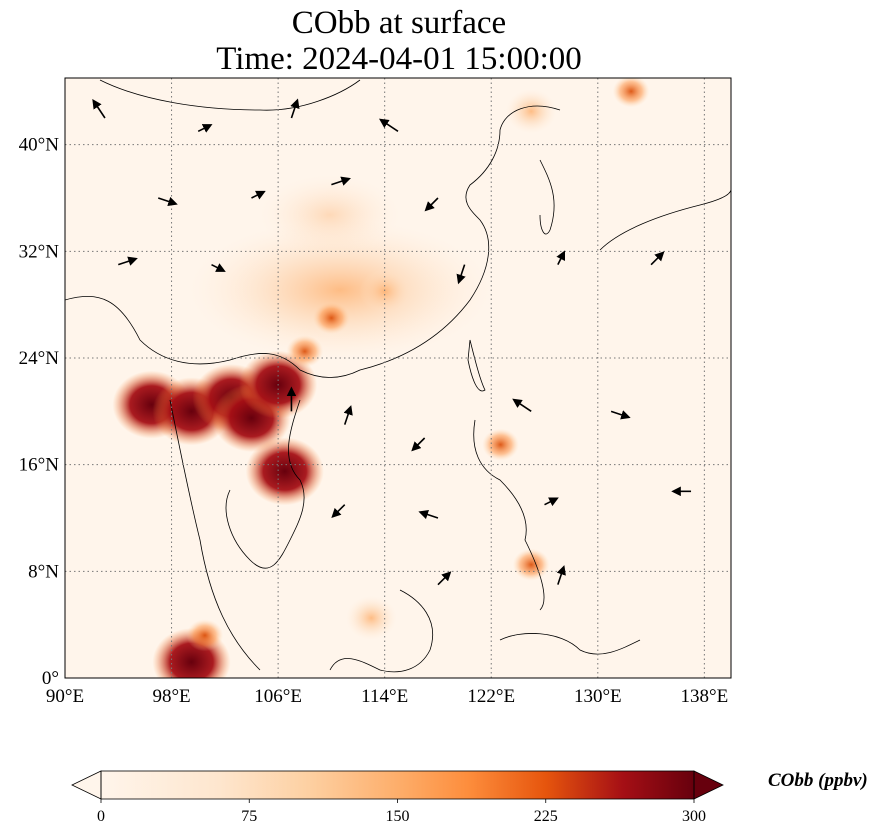  Describe the element at coordinates (398, 816) in the screenshot. I see `colorbar-tick-label: 150` at that location.